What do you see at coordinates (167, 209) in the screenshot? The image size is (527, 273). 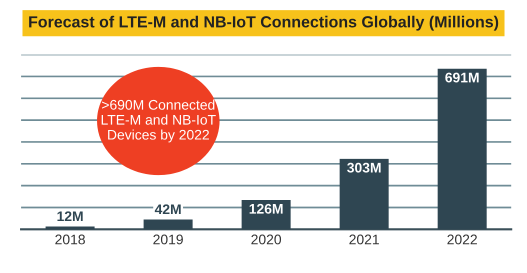 I see `data-label: 42M` at bounding box center [167, 209].